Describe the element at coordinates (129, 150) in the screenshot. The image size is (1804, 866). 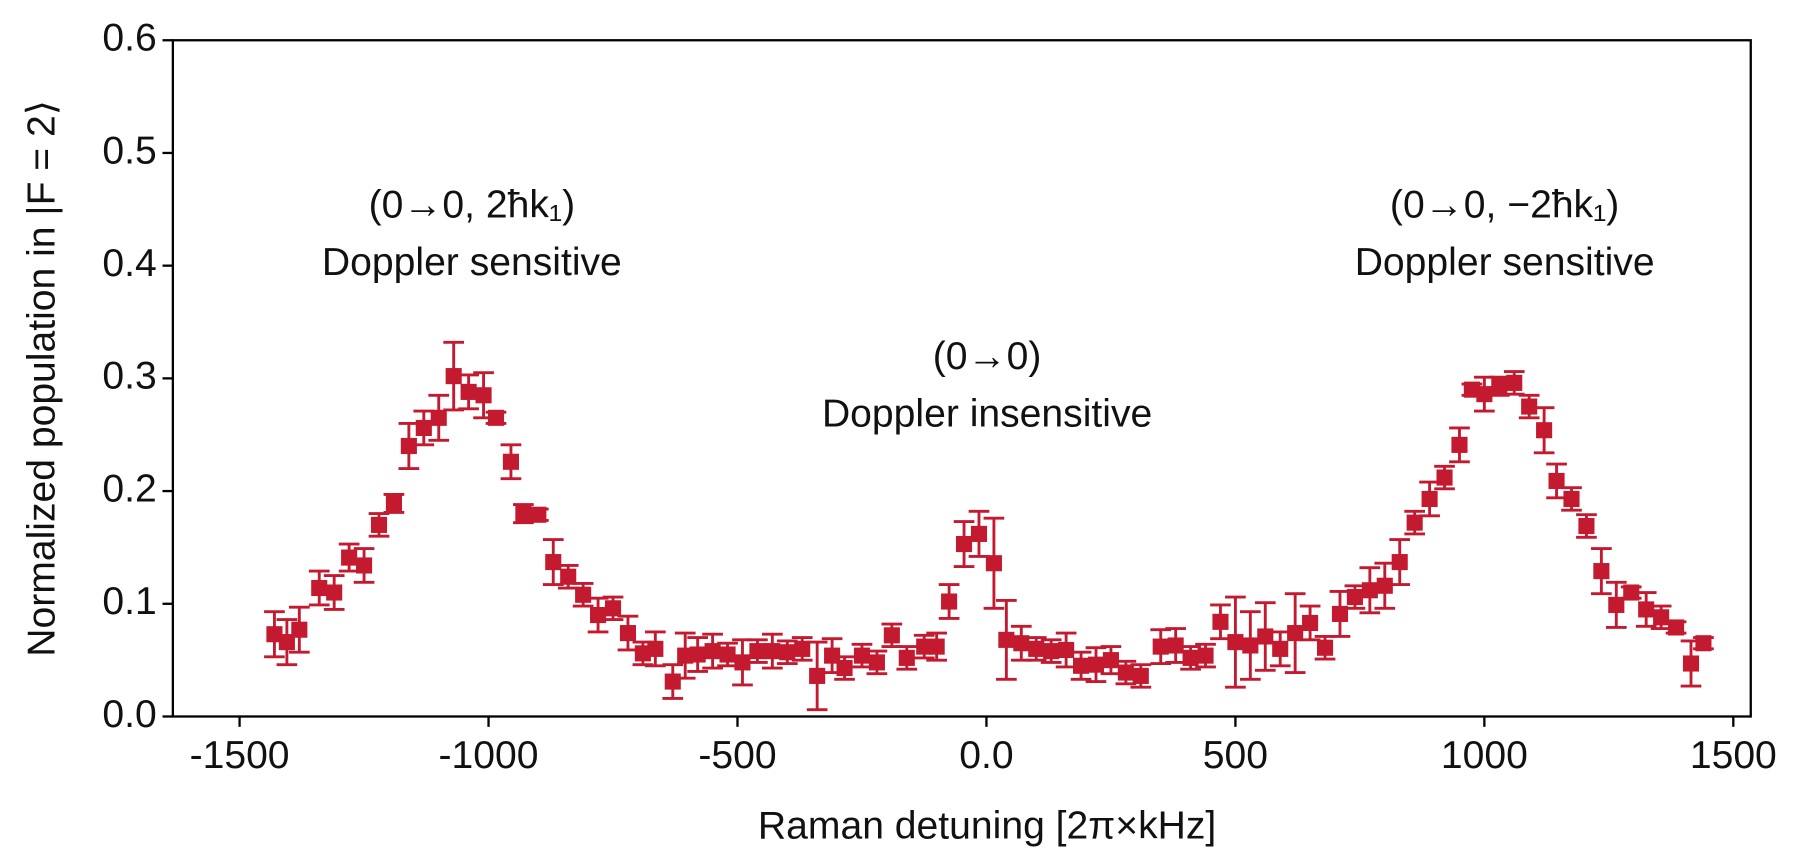
I see `y-tick-label: 0.5` at that location.